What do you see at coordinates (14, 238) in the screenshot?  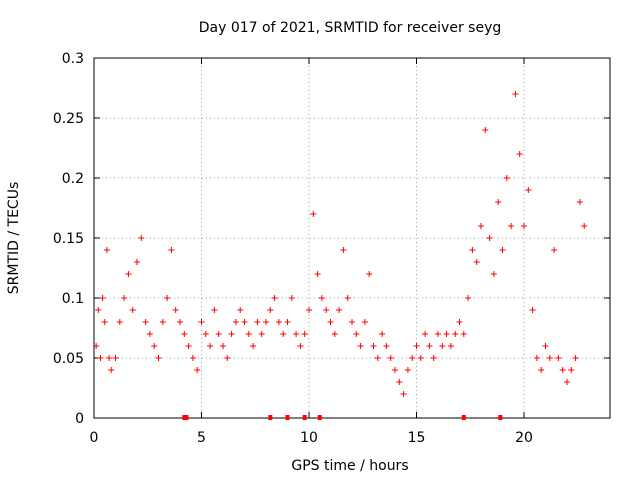 I see `y-axis-label: SRMTID / TECUs` at bounding box center [14, 238].